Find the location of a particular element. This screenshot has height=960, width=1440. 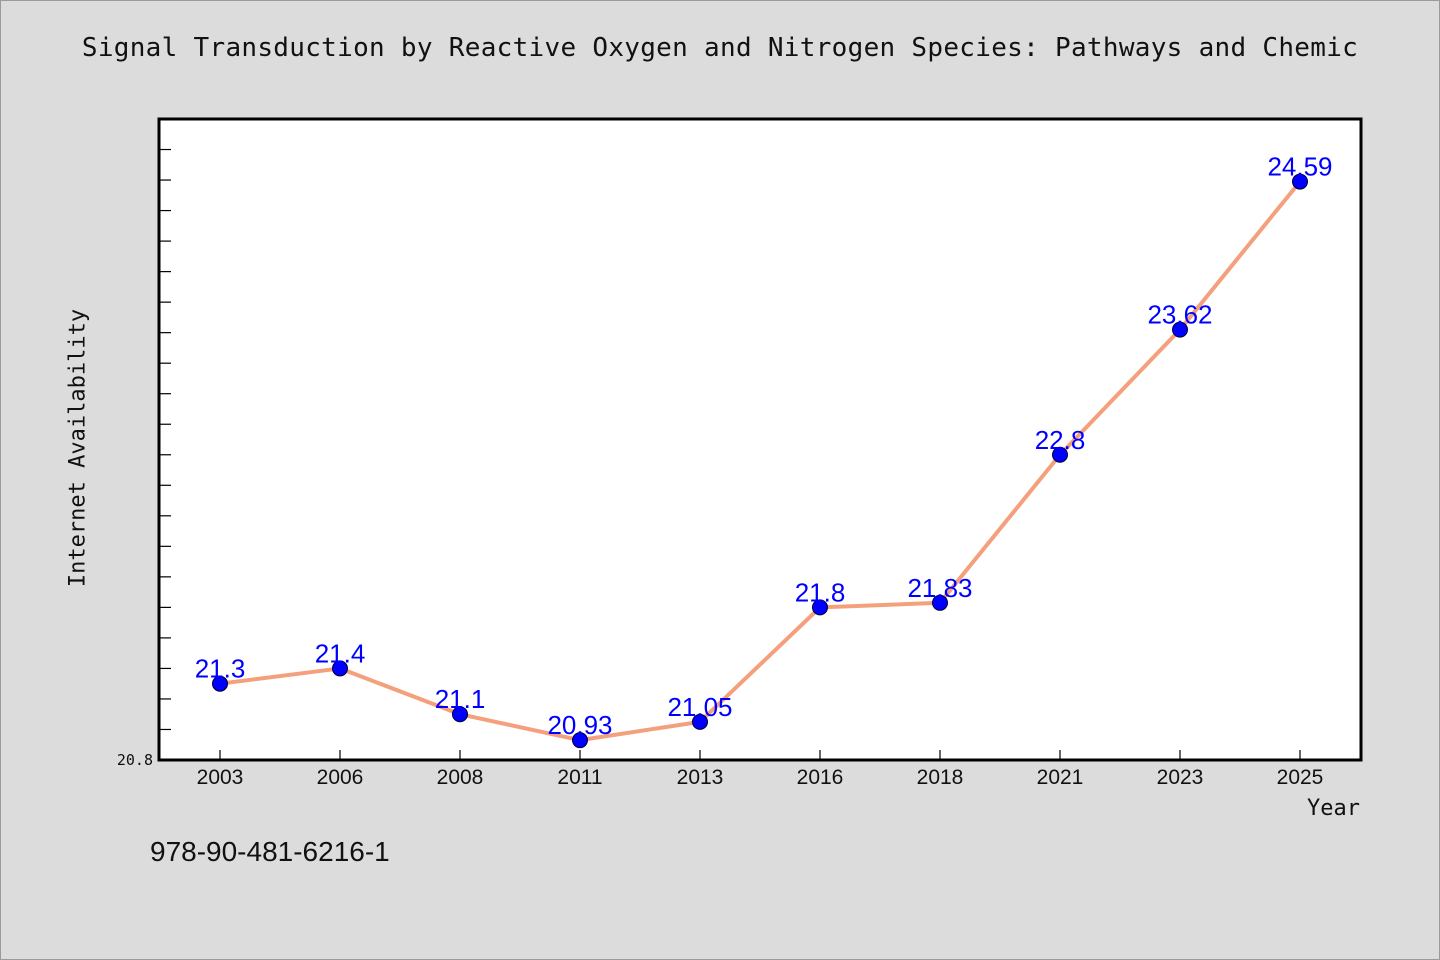

x-tick-label: 2006 is located at coordinates (340, 777).